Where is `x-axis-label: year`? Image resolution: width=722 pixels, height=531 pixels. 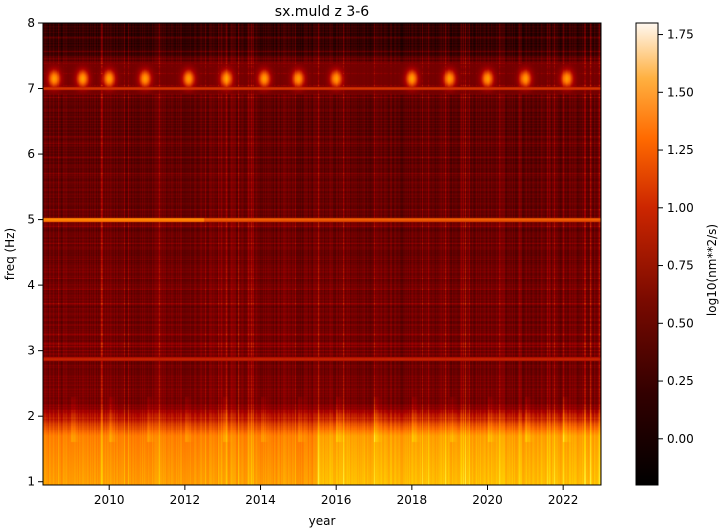 x-axis-label: year is located at coordinates (322, 521).